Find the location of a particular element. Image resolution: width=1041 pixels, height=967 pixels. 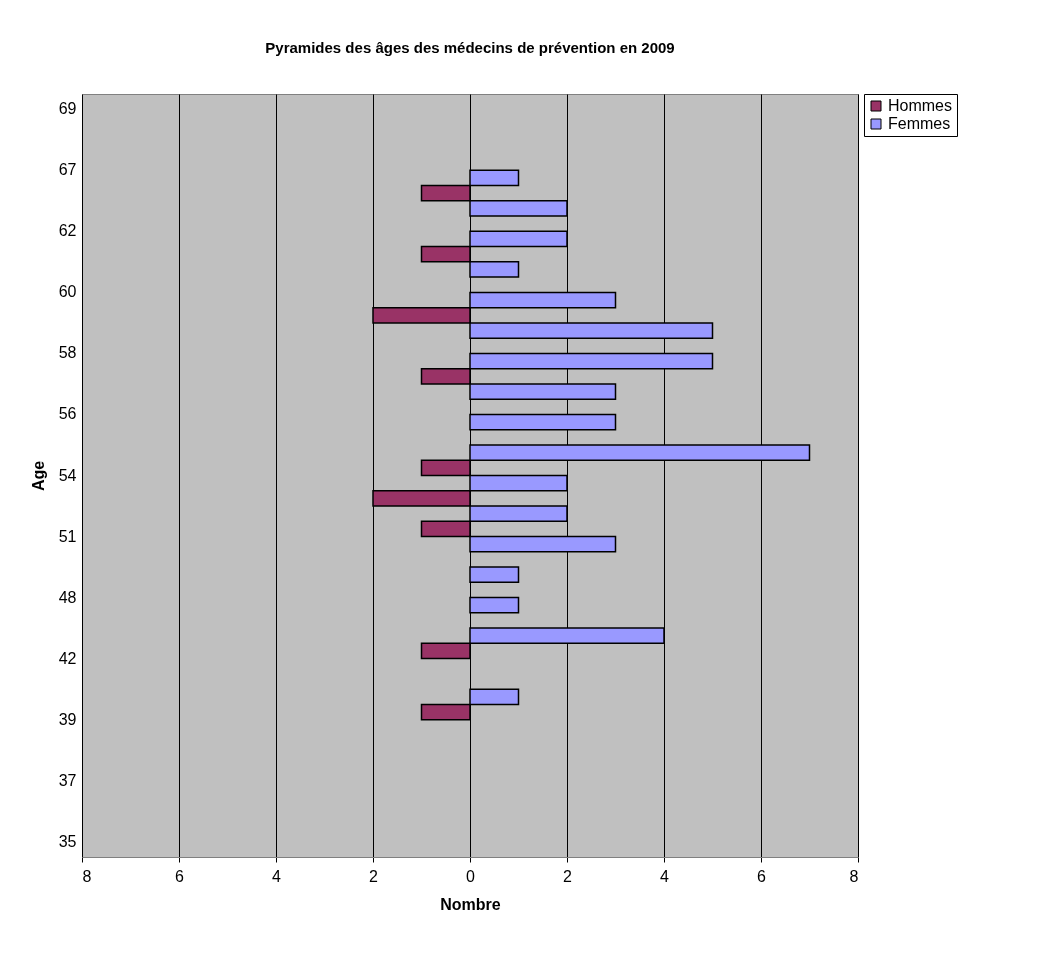

legend-label: Femmes is located at coordinates (919, 123).